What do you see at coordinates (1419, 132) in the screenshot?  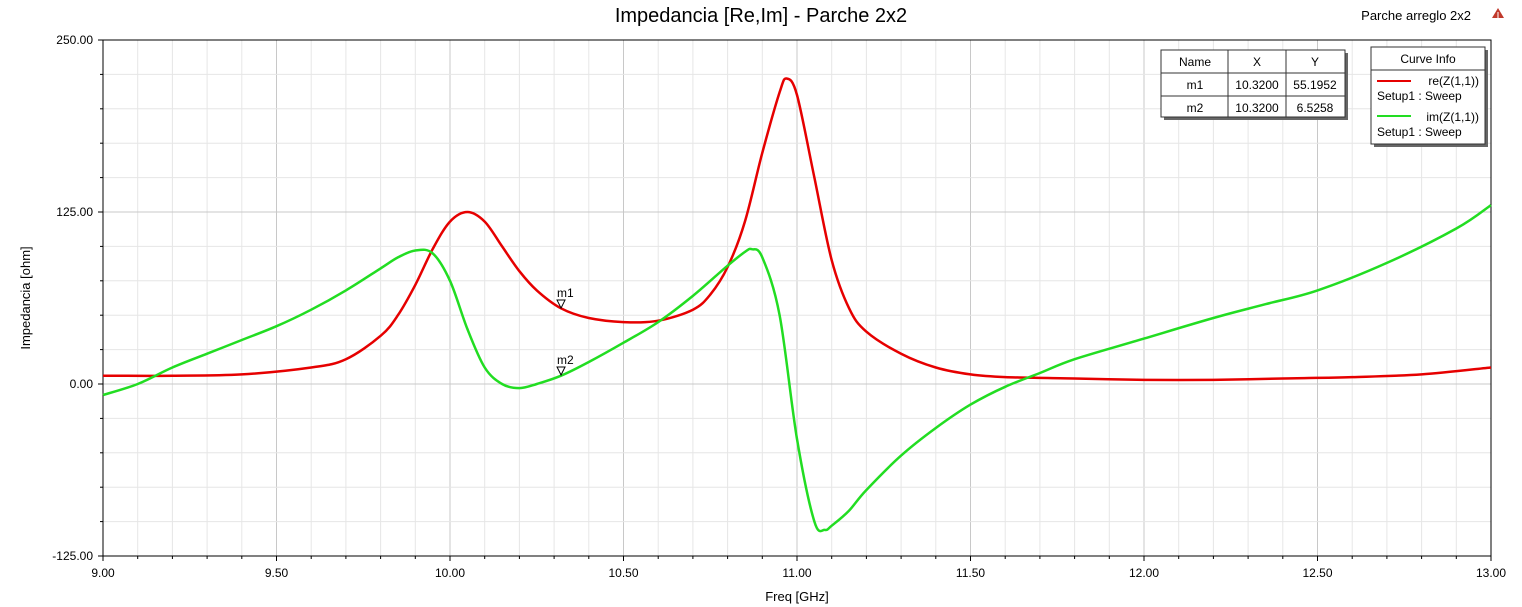 I see `legend-series-im-setup: Setup1 : Sweep` at bounding box center [1419, 132].